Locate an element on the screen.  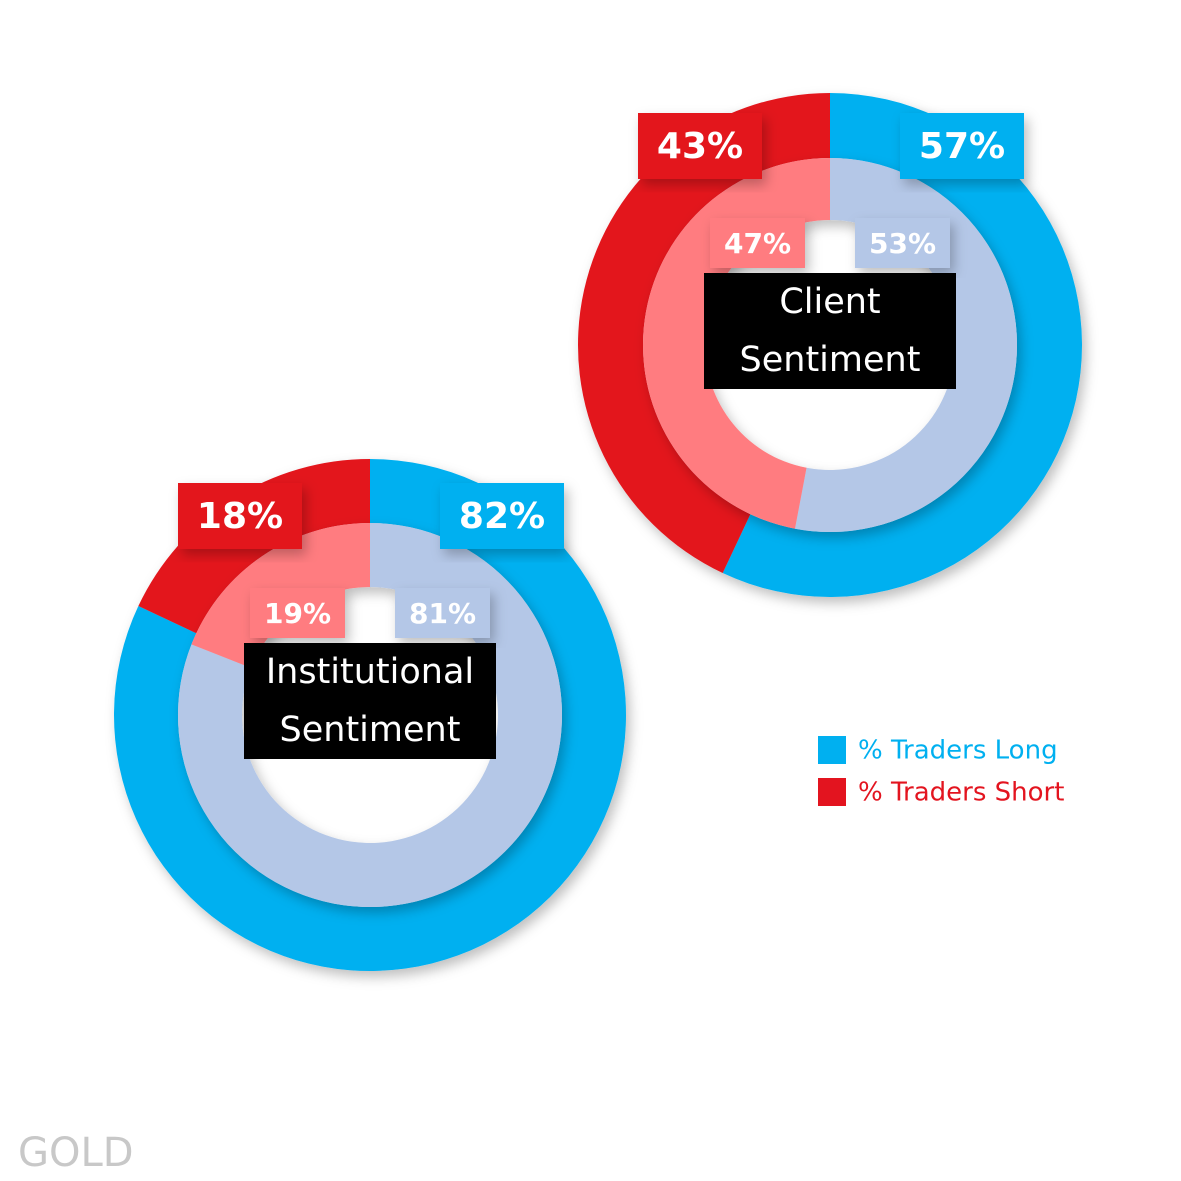
legend-label: % Traders Long is located at coordinates (958, 751).